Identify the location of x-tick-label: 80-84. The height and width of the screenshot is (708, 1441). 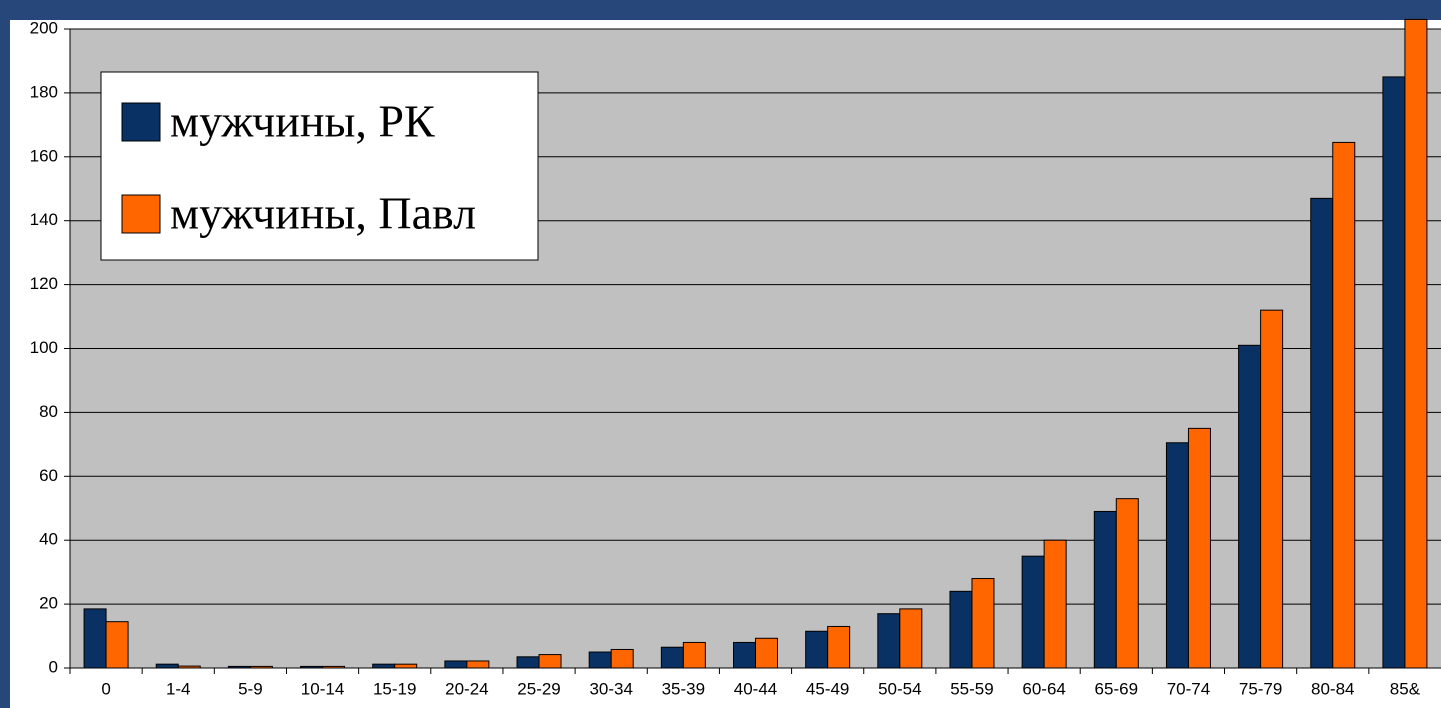
(1332, 688).